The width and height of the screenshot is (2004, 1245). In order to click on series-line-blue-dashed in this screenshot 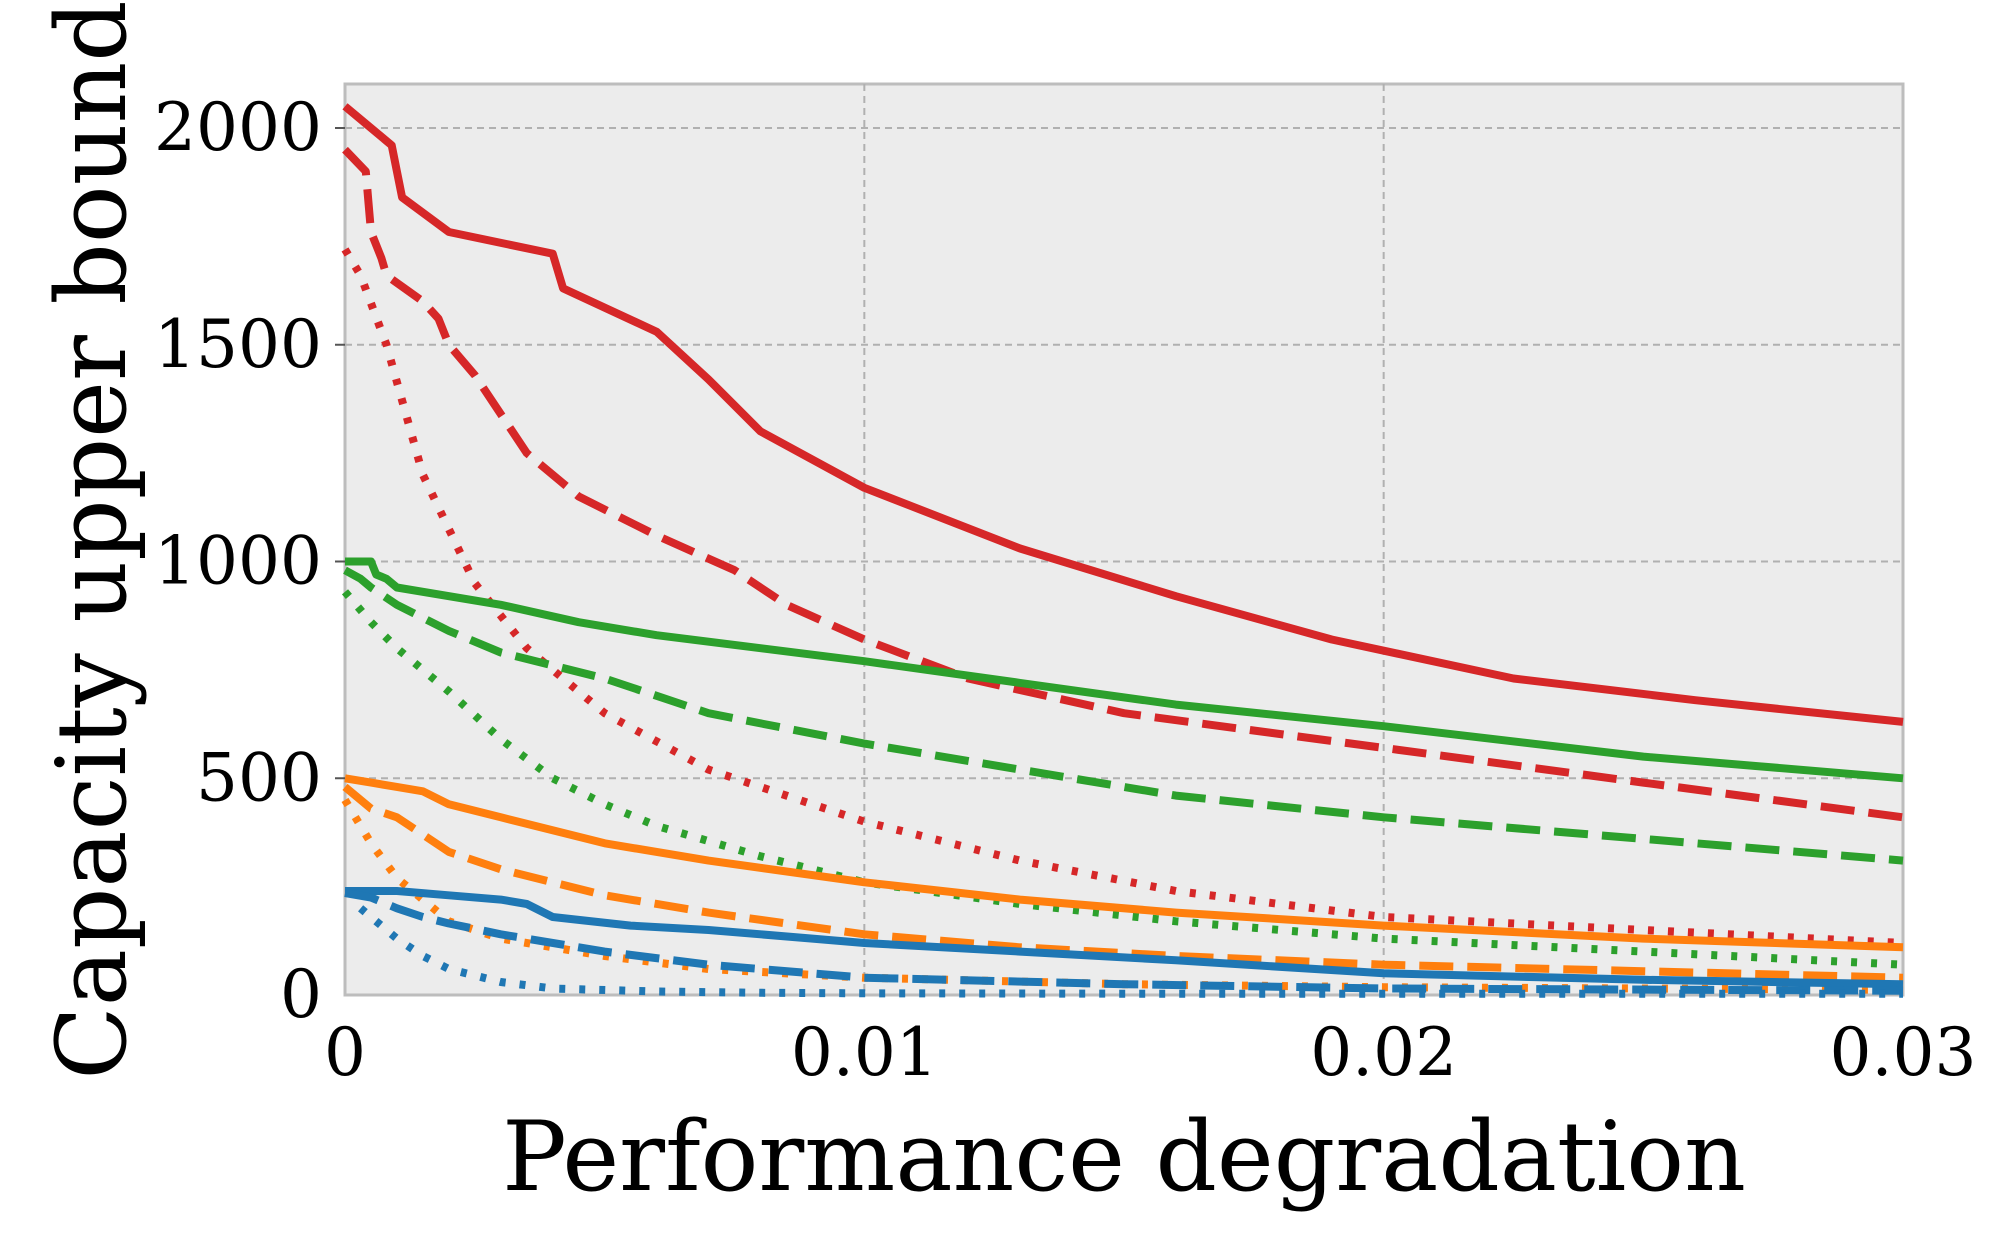, I will do `click(1124, 942)`.